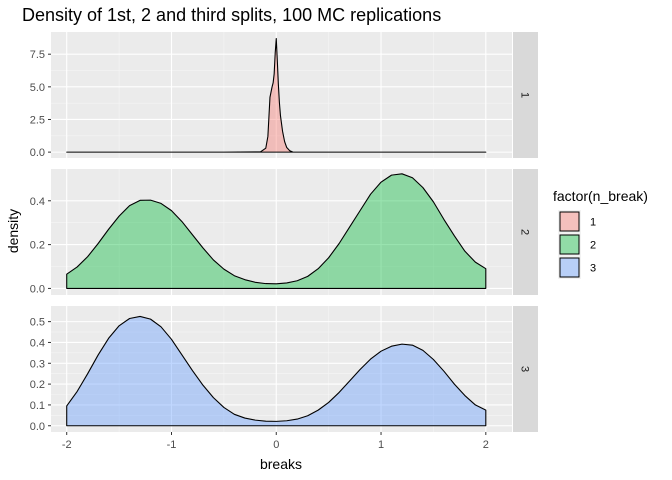 Image resolution: width=672 pixels, height=480 pixels. I want to click on x-tick-label: 1, so click(381, 445).